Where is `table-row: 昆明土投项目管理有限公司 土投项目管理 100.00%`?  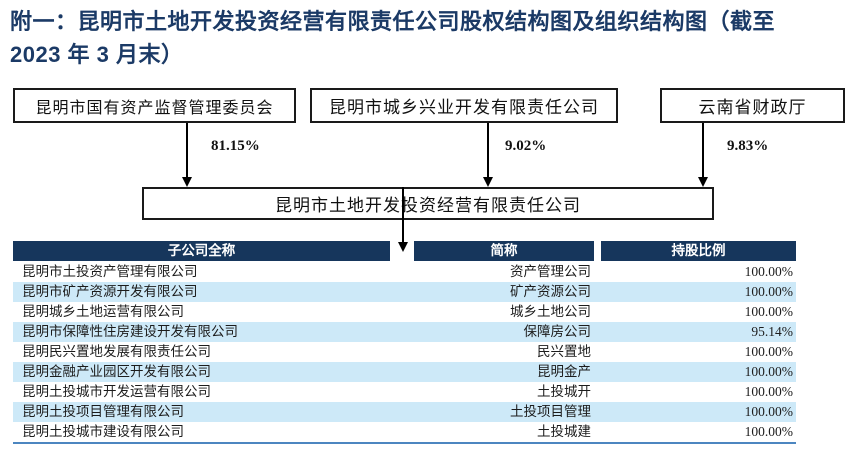
table-row: 昆明土投项目管理有限公司 土投项目管理 100.00% is located at coordinates (404, 412).